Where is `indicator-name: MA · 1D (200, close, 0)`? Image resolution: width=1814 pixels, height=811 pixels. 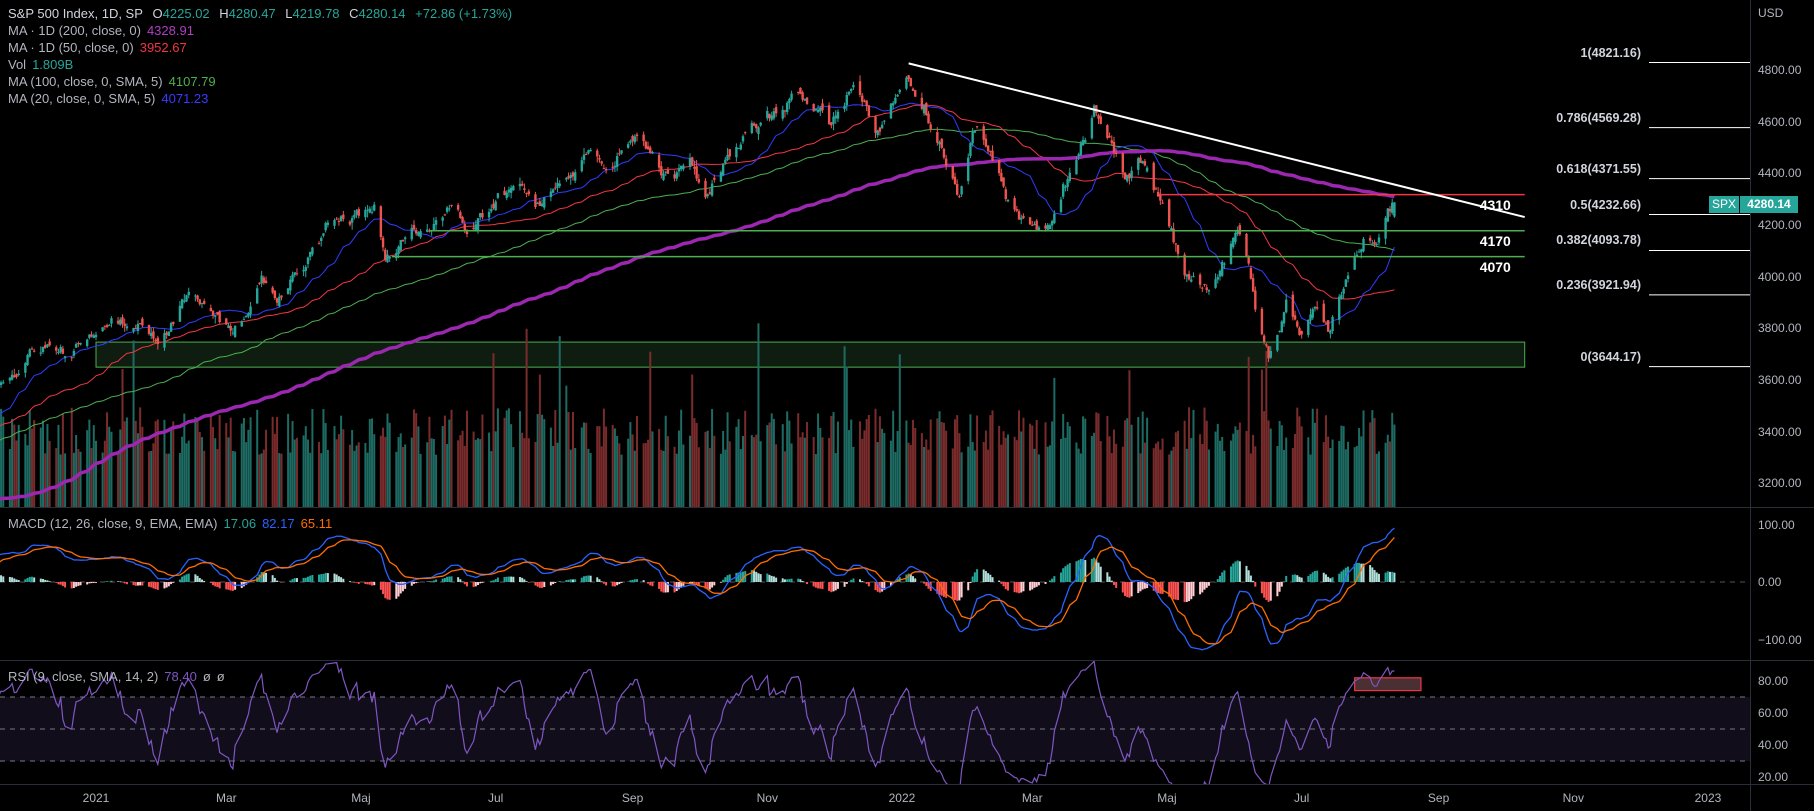
indicator-name: MA · 1D (200, close, 0) is located at coordinates (74, 30).